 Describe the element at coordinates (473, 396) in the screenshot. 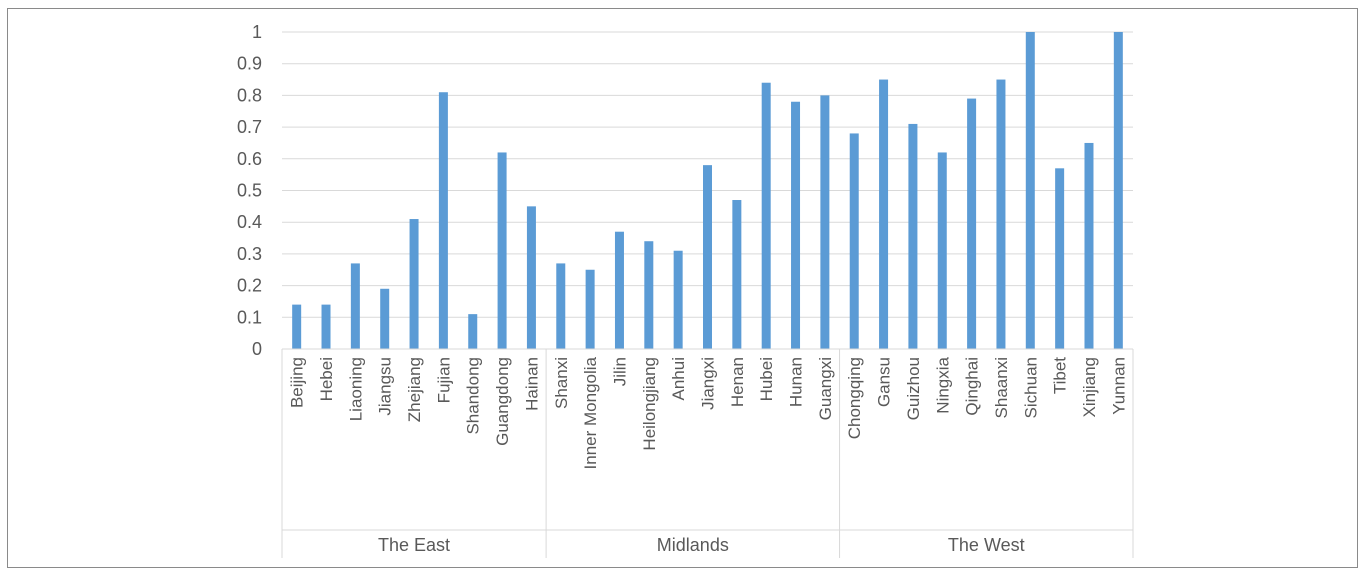

I see `x-tick-label: Shandong` at that location.